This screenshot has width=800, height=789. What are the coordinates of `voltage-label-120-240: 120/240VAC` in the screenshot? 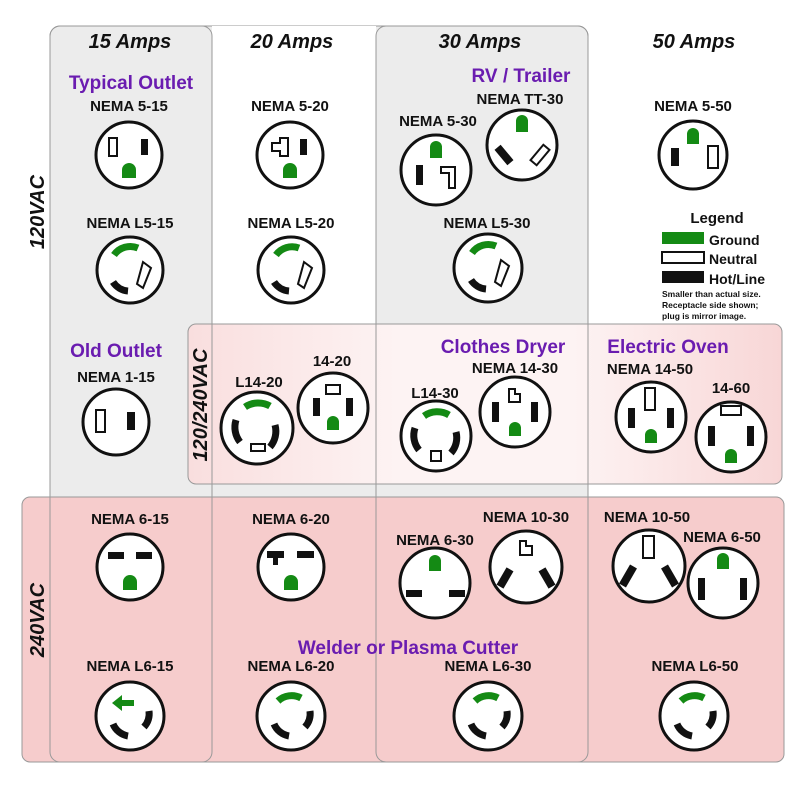 It's located at (201, 405).